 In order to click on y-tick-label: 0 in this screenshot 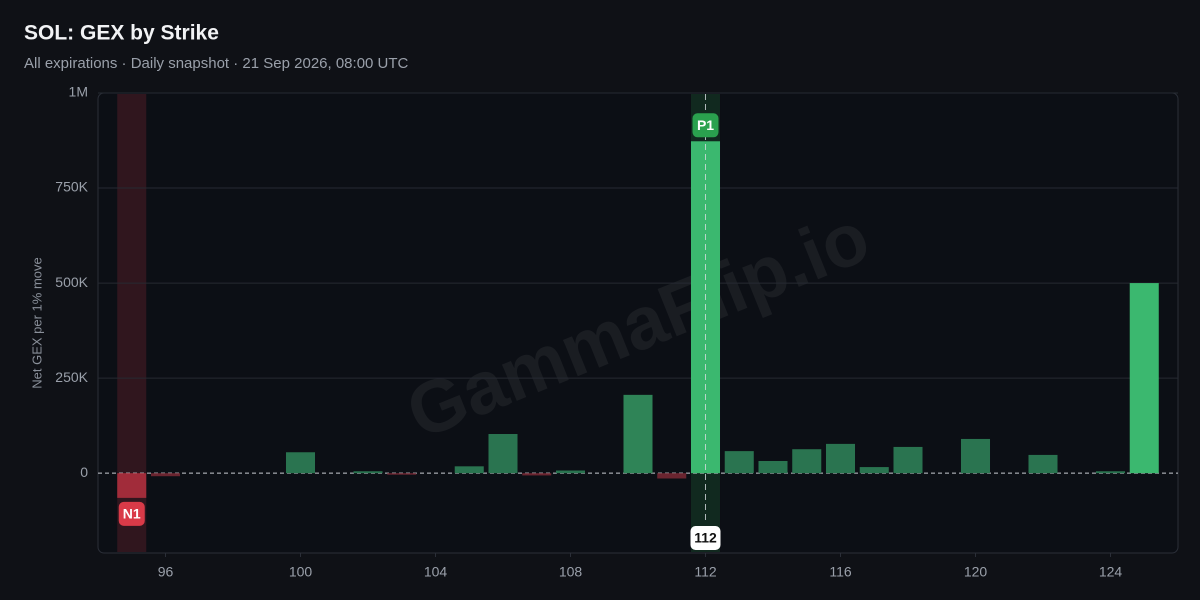, I will do `click(84, 472)`.